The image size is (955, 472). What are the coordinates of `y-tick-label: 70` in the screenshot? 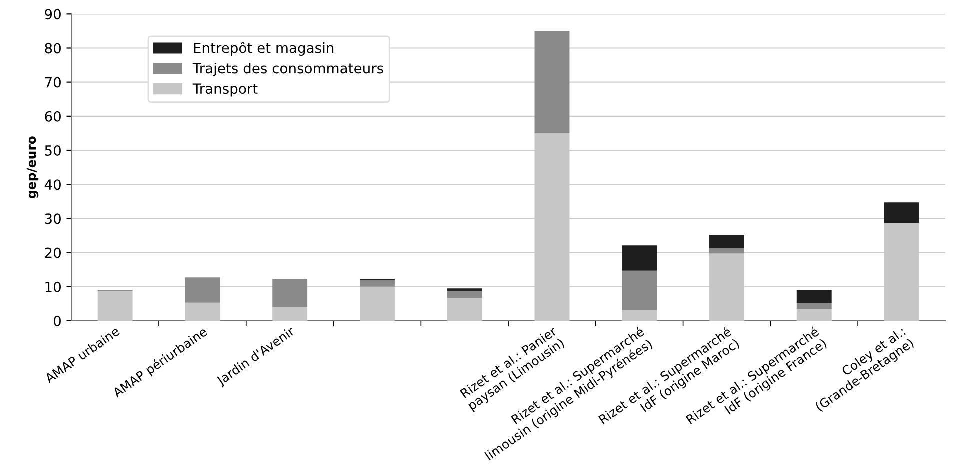 It's located at (53, 82).